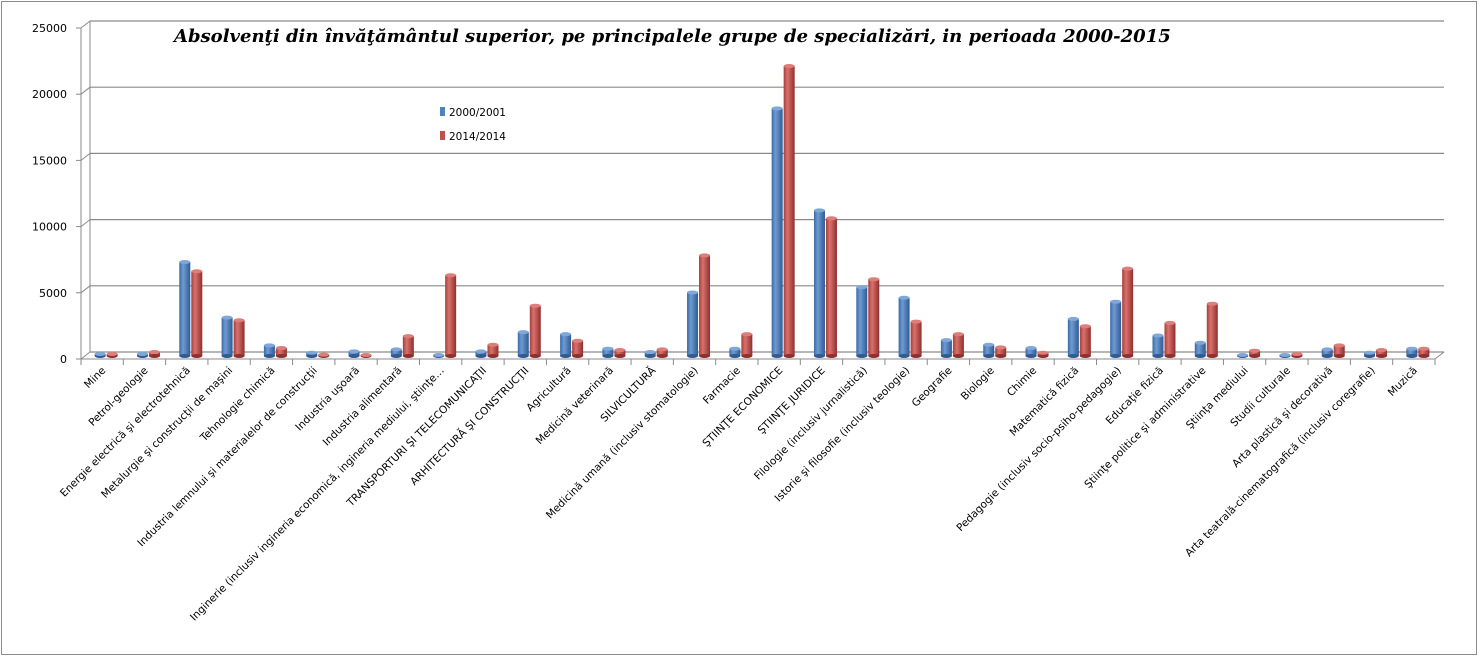 This screenshot has width=1480, height=658. Describe the element at coordinates (53, 293) in the screenshot. I see `y-tick-label: 5000` at that location.